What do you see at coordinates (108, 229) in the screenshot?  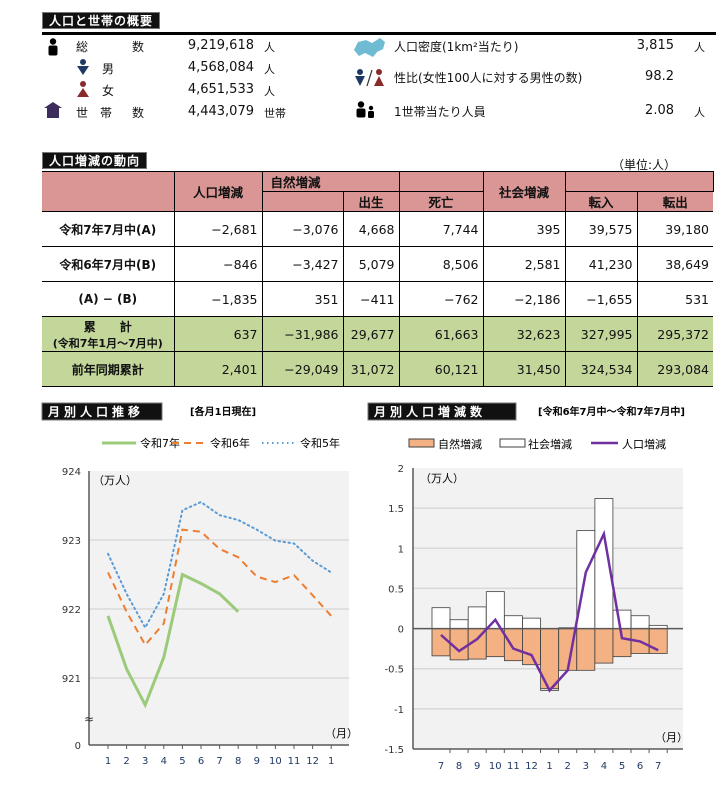 I see `row-label: 令和7年7月中(A)` at bounding box center [108, 229].